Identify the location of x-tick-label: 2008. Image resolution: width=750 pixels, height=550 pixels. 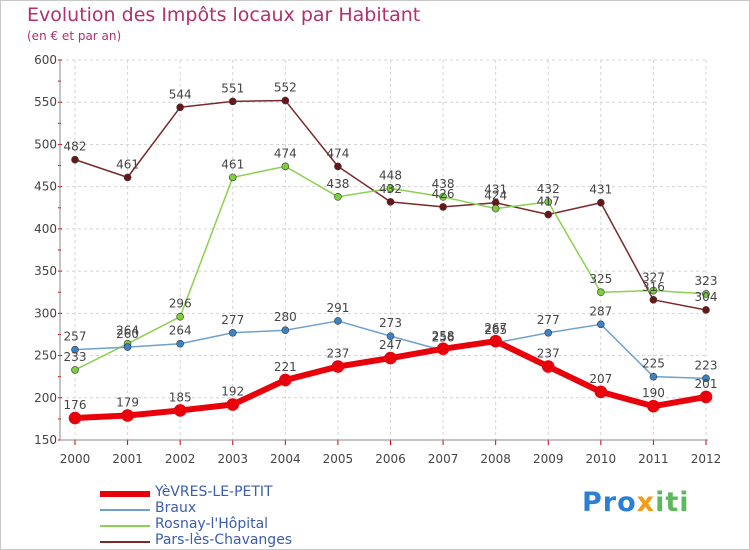
(495, 459).